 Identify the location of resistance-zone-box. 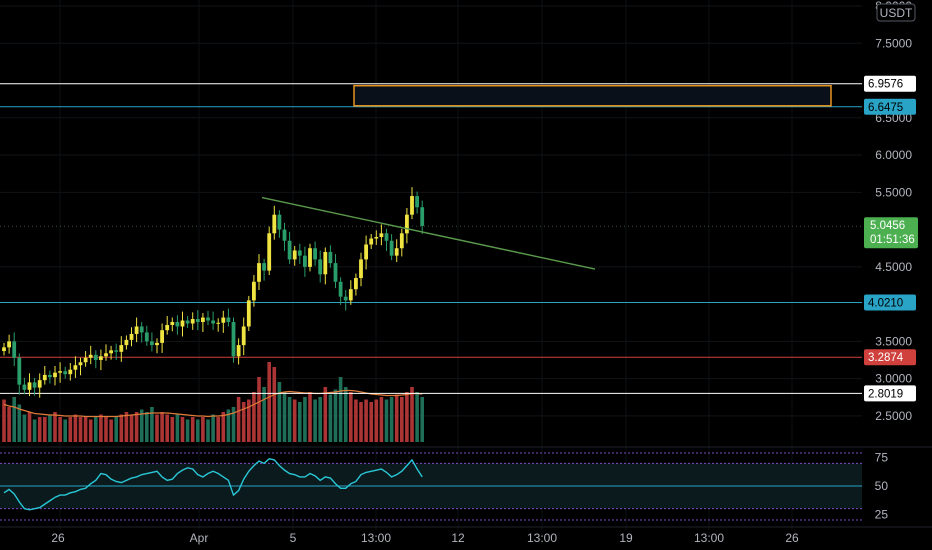
(592, 95).